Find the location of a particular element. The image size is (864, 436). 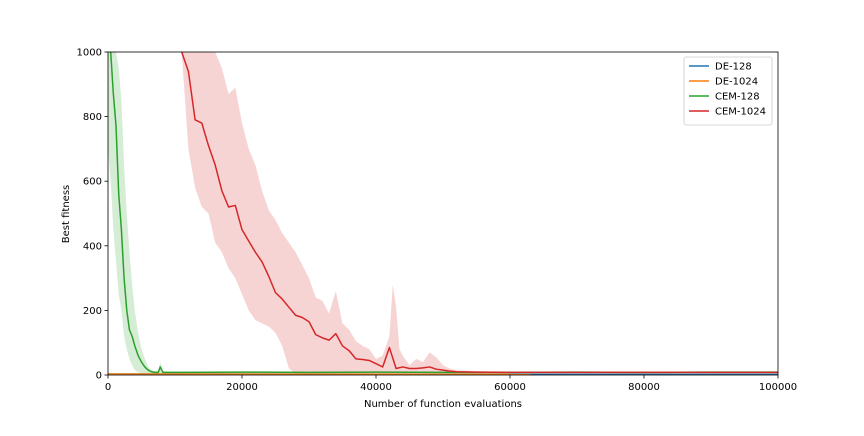

y-tick-label: 200 is located at coordinates (92, 311).